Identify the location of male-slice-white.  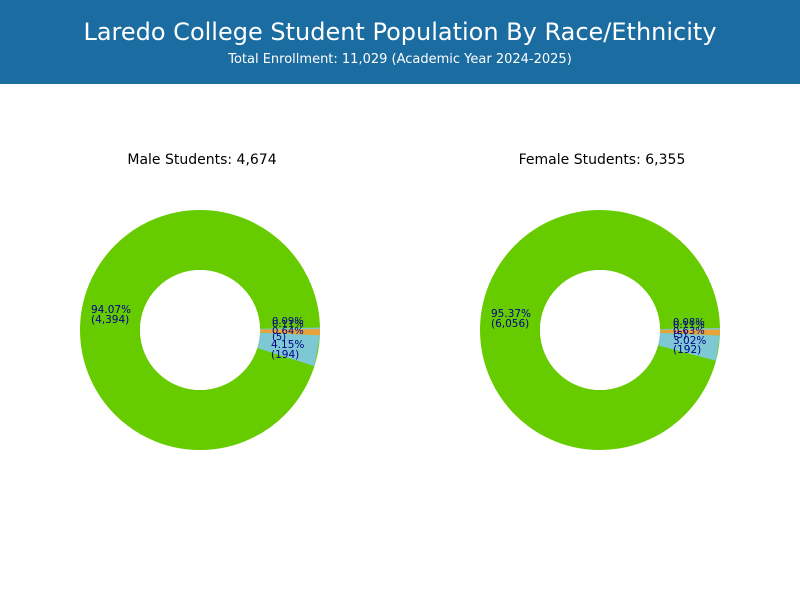
(288, 349).